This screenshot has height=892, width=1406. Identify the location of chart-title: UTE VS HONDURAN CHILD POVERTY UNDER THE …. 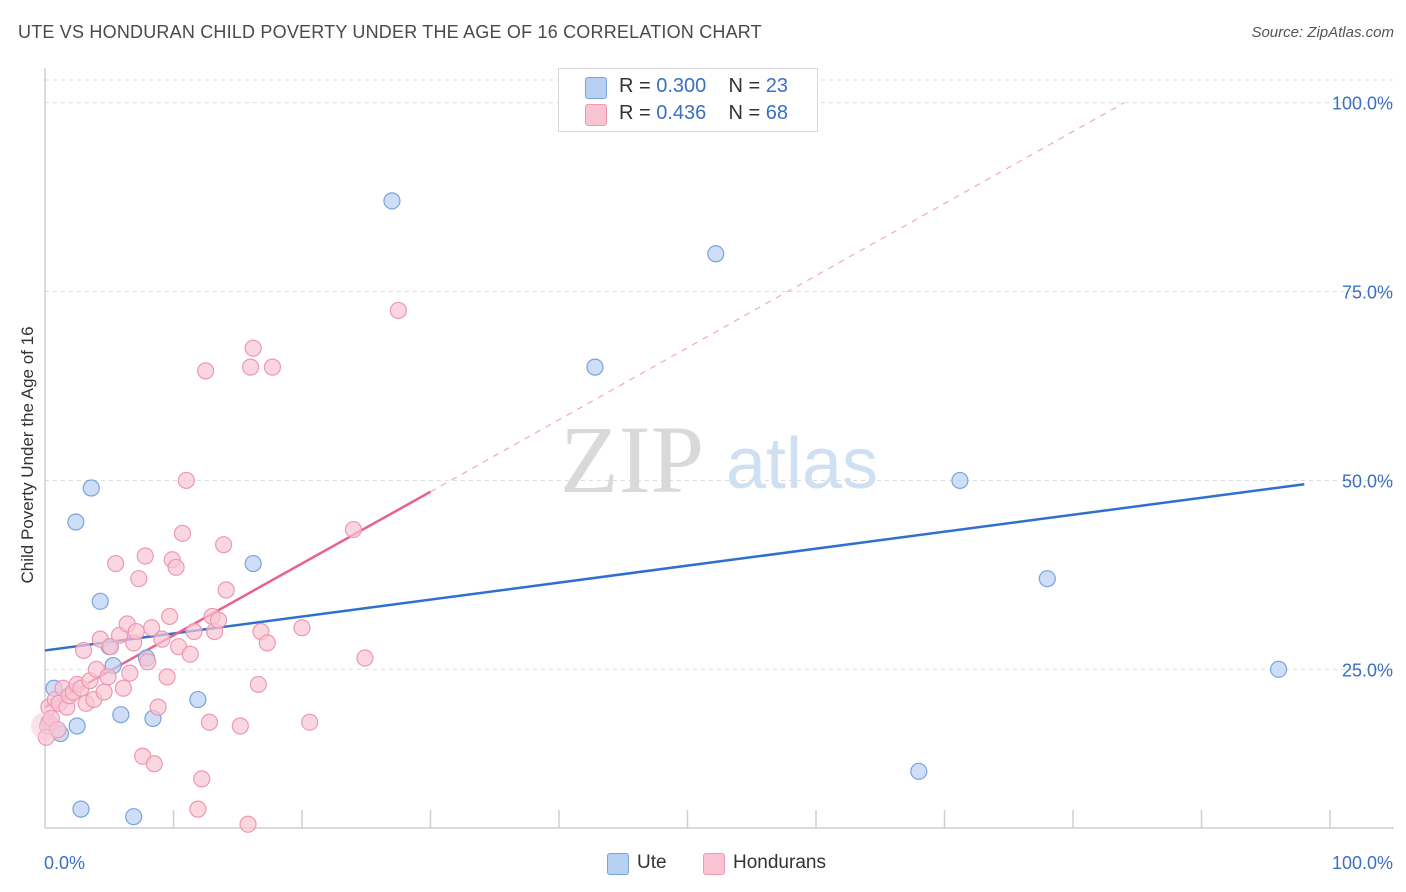
(390, 32).